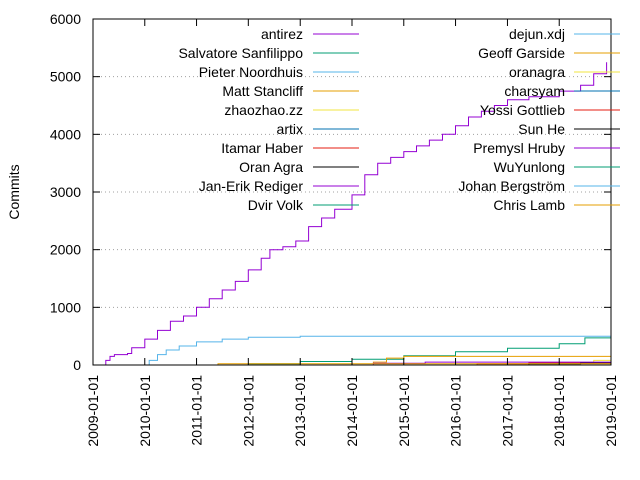 This screenshot has width=640, height=480. What do you see at coordinates (507, 411) in the screenshot?
I see `x-tick-label: 2017-01-01` at bounding box center [507, 411].